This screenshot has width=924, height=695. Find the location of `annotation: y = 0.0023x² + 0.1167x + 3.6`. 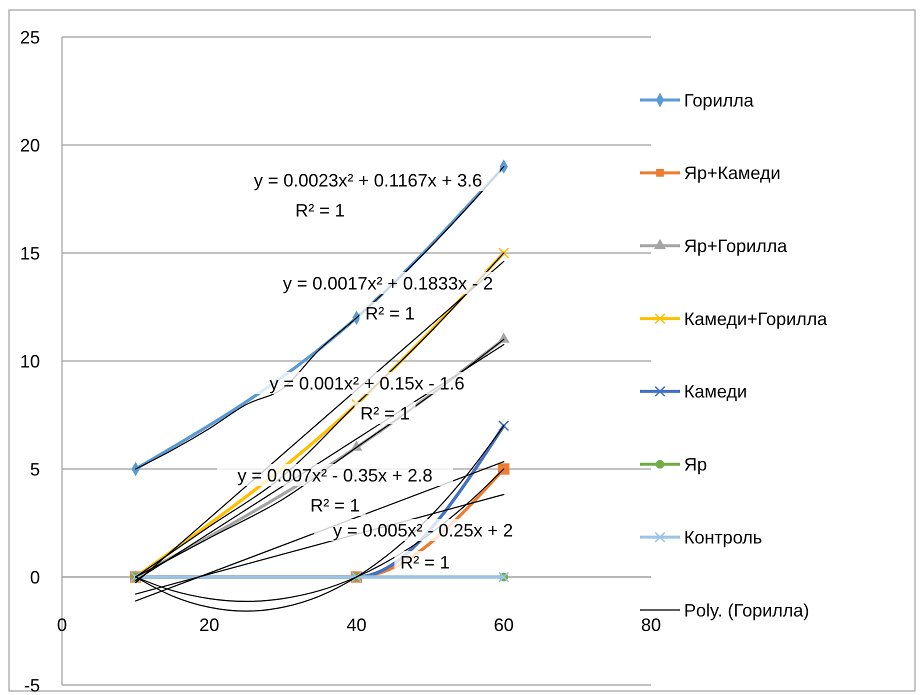

annotation: y = 0.0023x² + 0.1167x + 3.6 is located at coordinates (368, 180).